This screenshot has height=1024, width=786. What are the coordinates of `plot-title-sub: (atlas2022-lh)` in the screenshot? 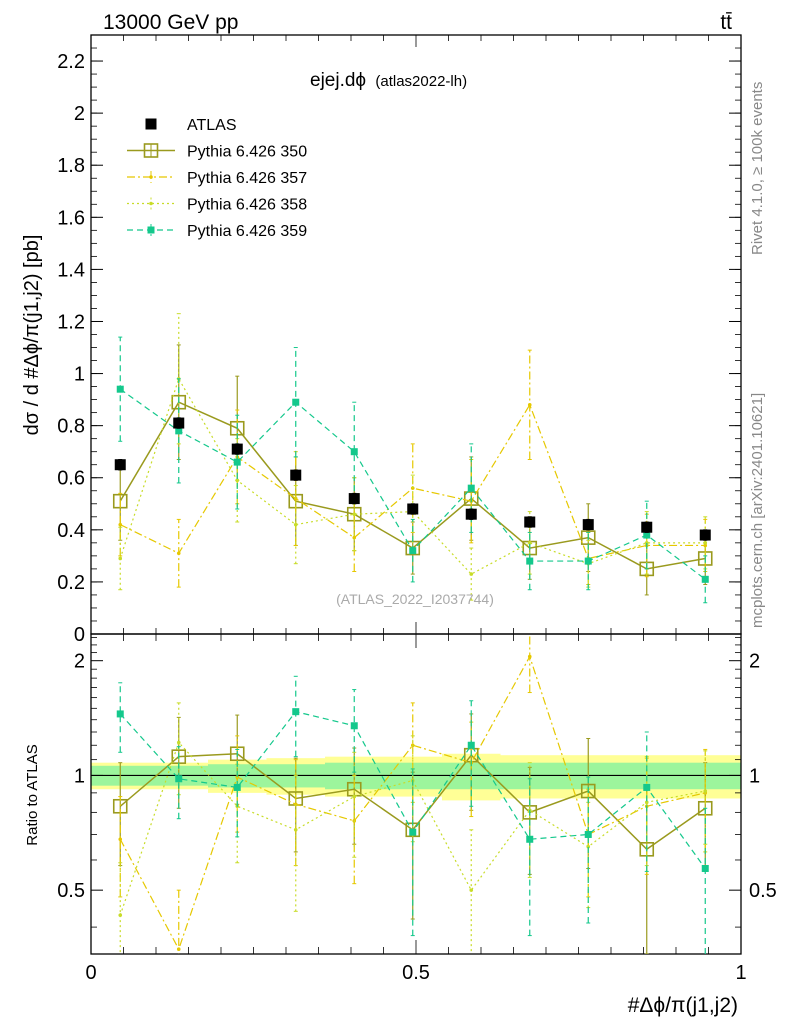 It's located at (421, 81).